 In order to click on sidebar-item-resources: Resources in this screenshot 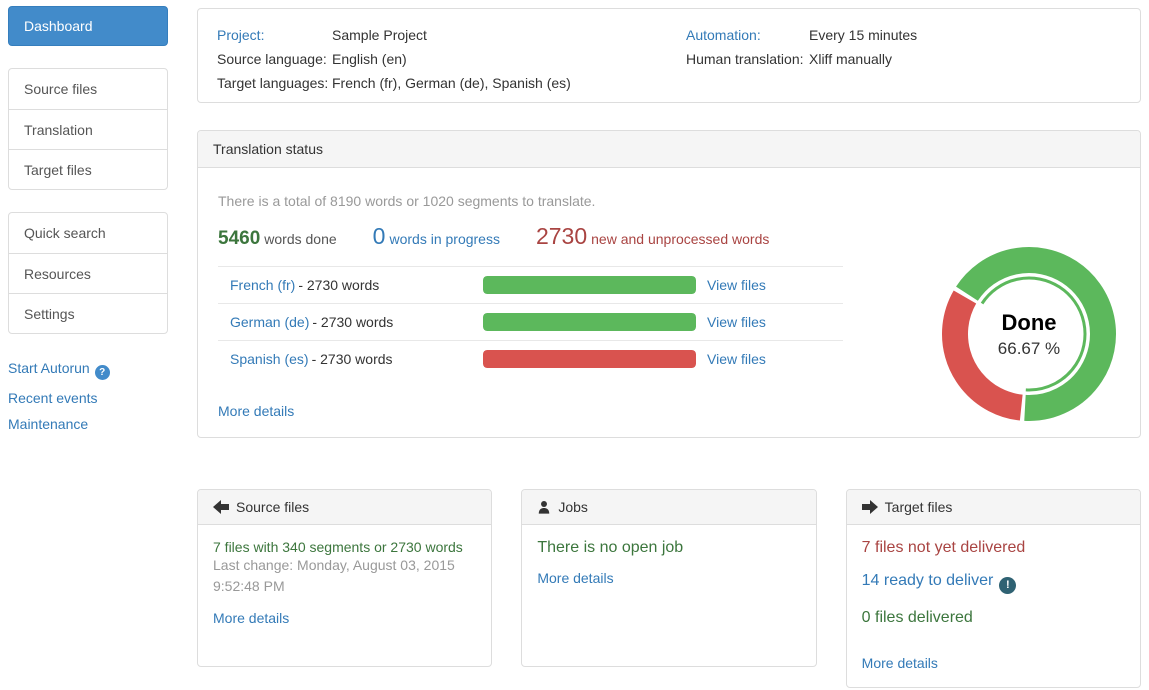, I will do `click(88, 273)`.